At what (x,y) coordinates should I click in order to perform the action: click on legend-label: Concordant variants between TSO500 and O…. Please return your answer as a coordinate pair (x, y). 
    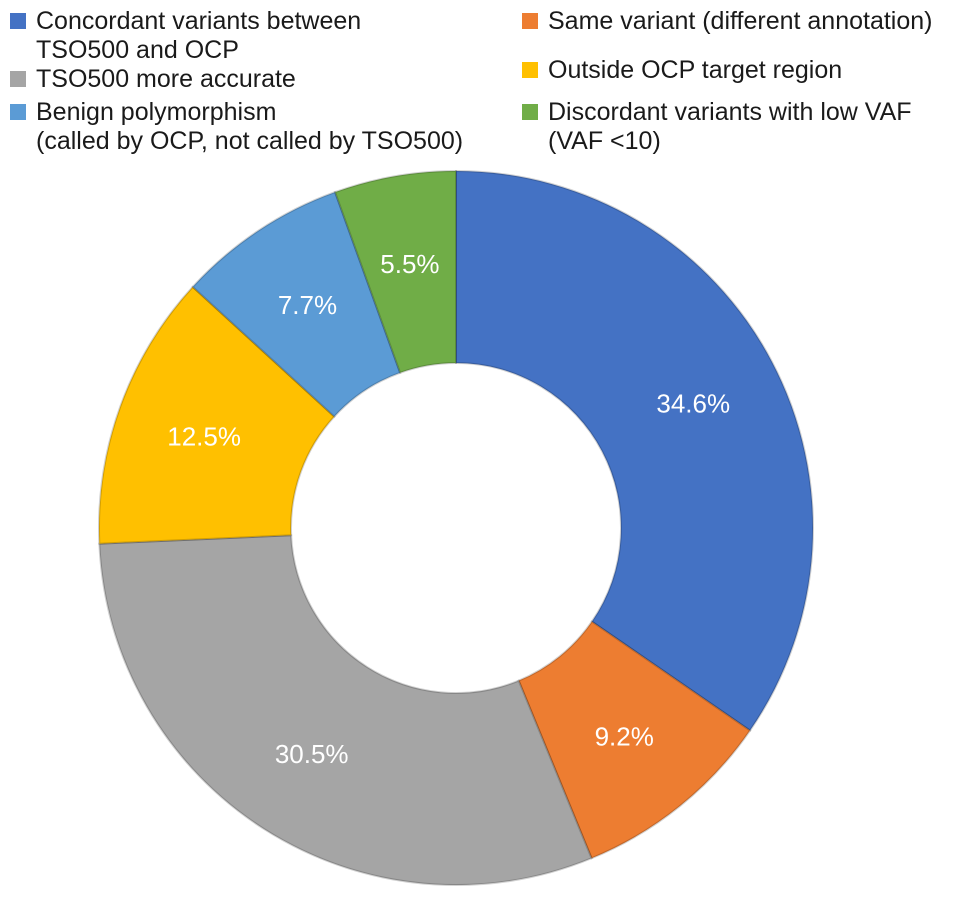
    Looking at the image, I should click on (199, 35).